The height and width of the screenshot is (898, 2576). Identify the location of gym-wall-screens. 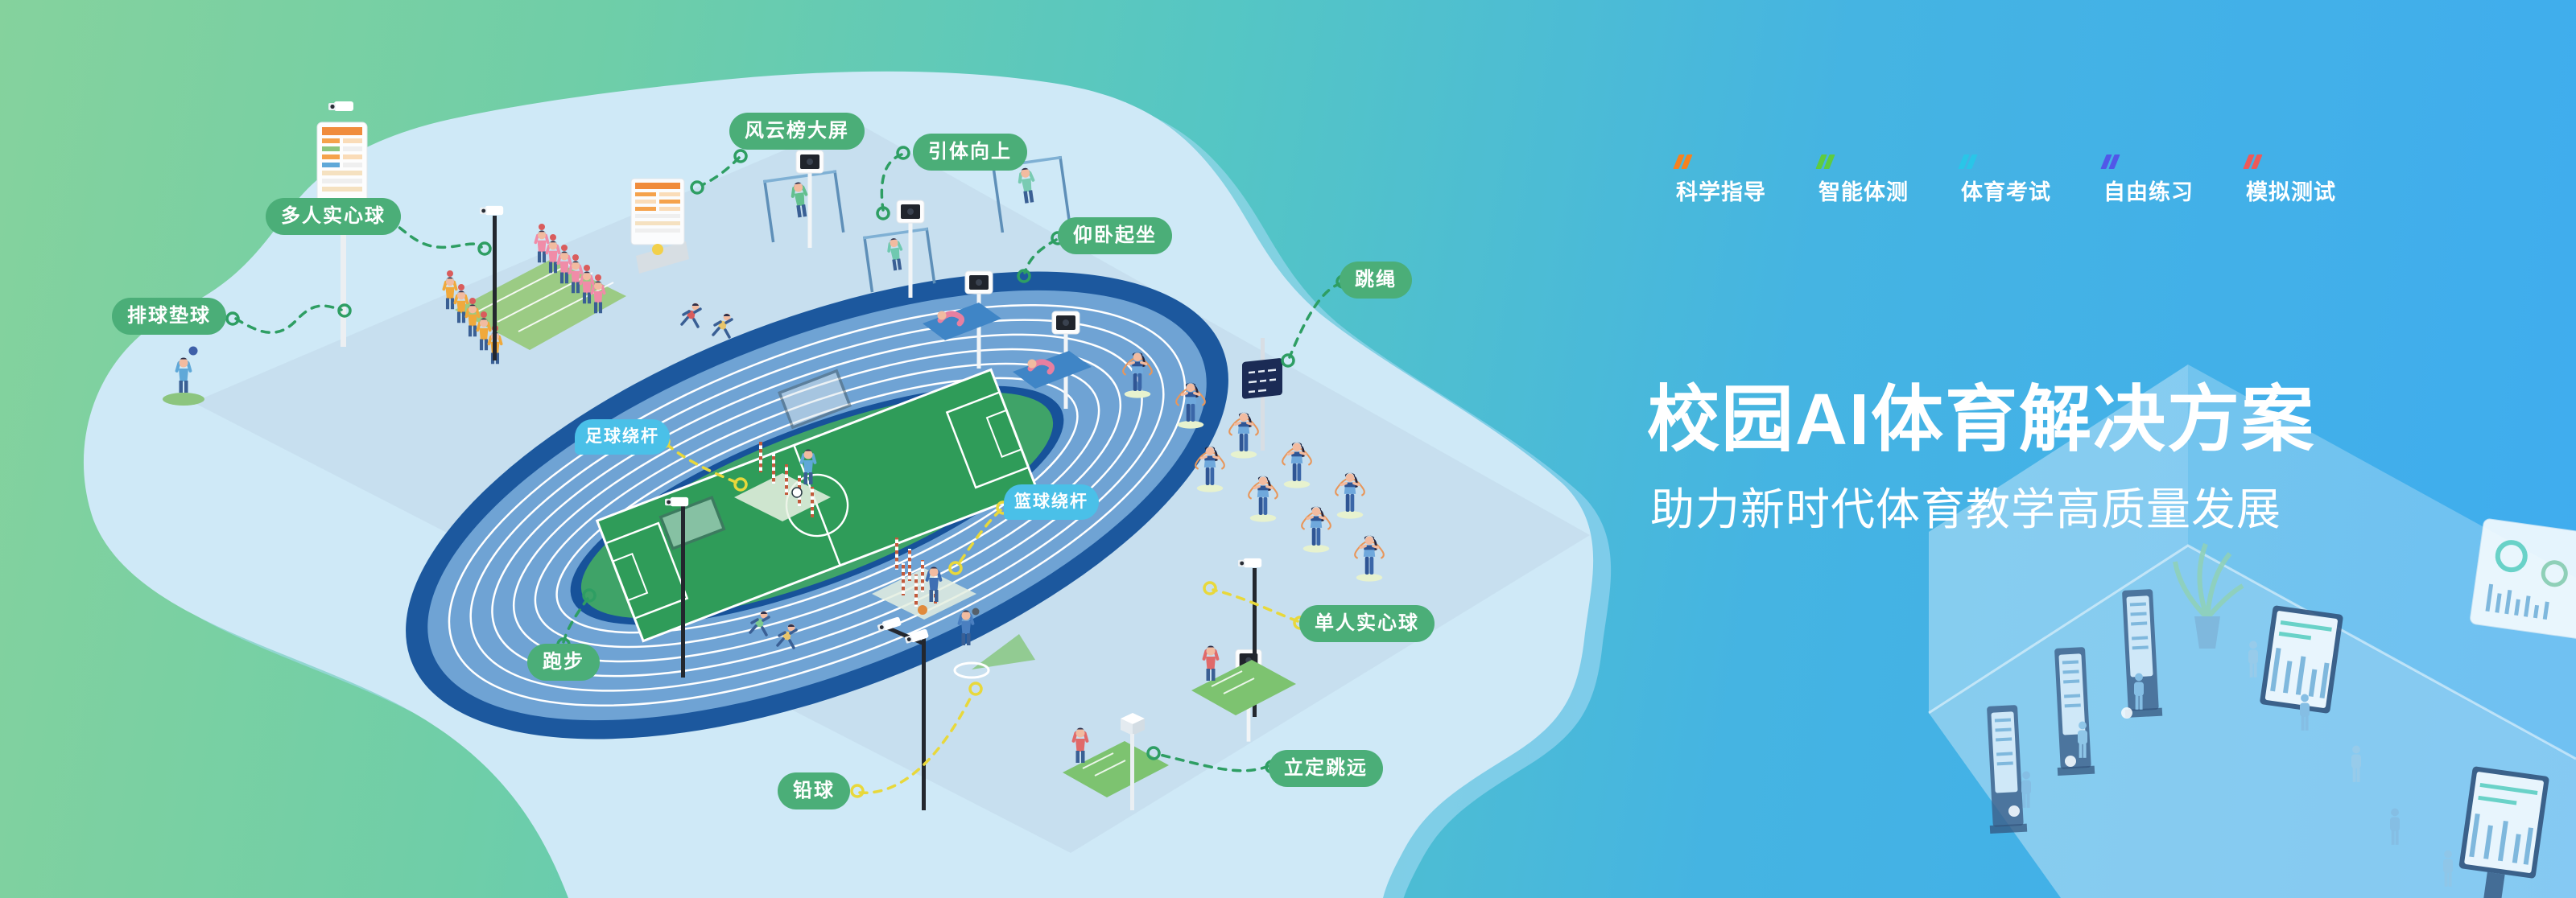
(2418, 708).